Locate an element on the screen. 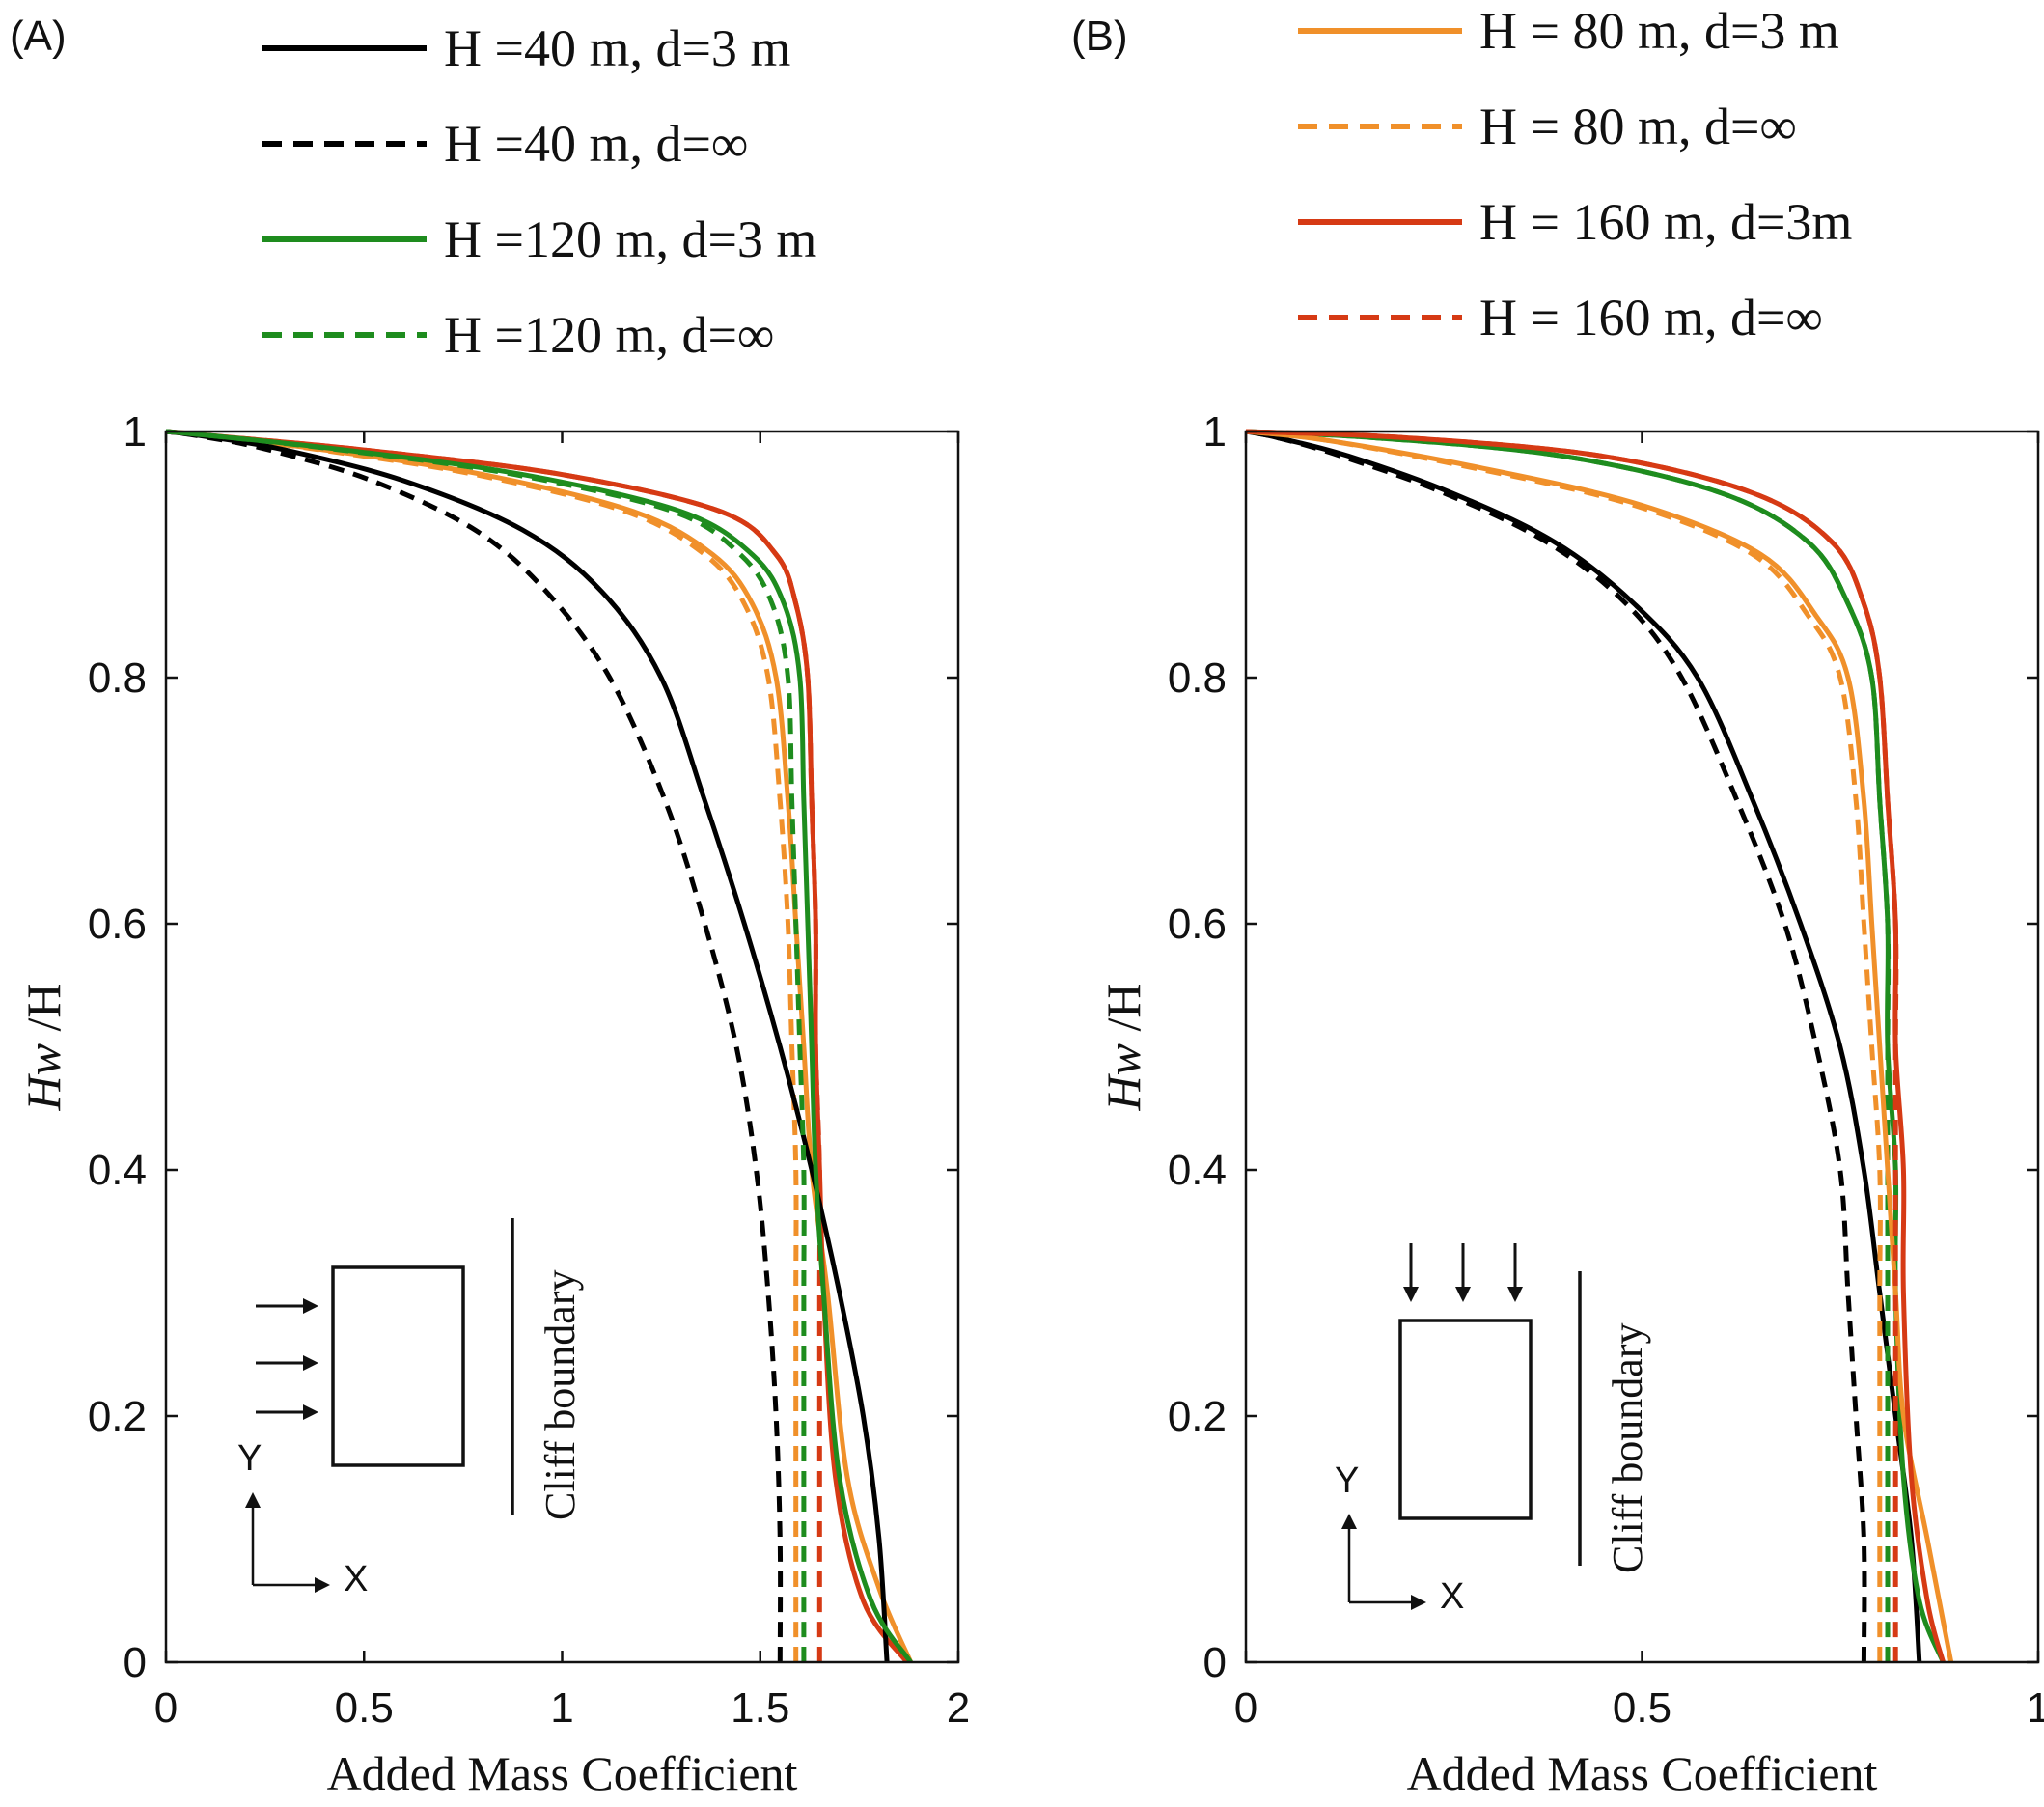  legend-label-left-2: H =120 m, d=3 m is located at coordinates (630, 239).